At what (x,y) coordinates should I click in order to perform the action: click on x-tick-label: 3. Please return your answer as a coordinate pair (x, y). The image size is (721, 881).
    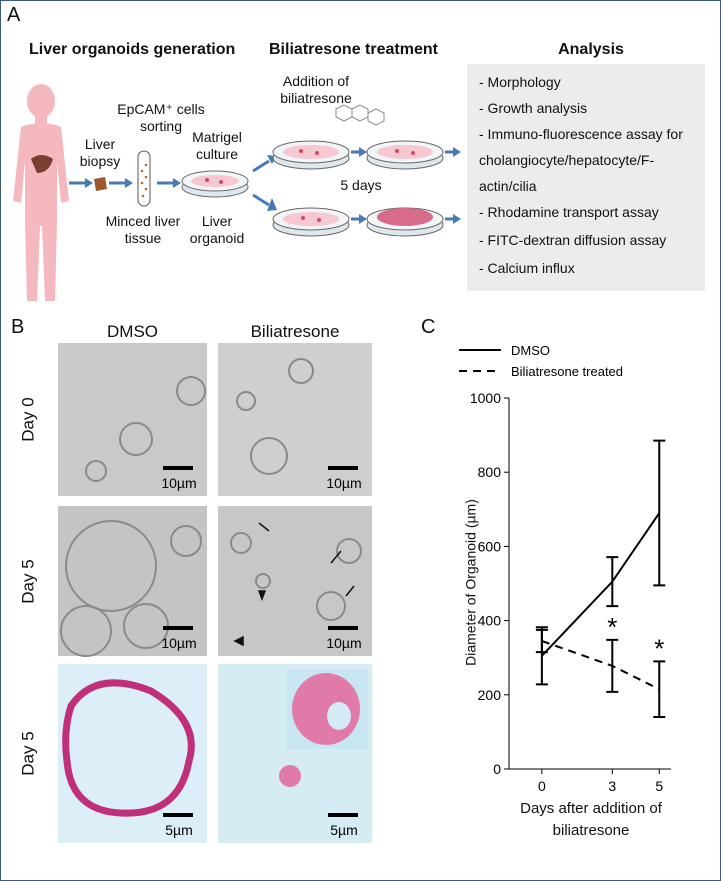
    Looking at the image, I should click on (612, 786).